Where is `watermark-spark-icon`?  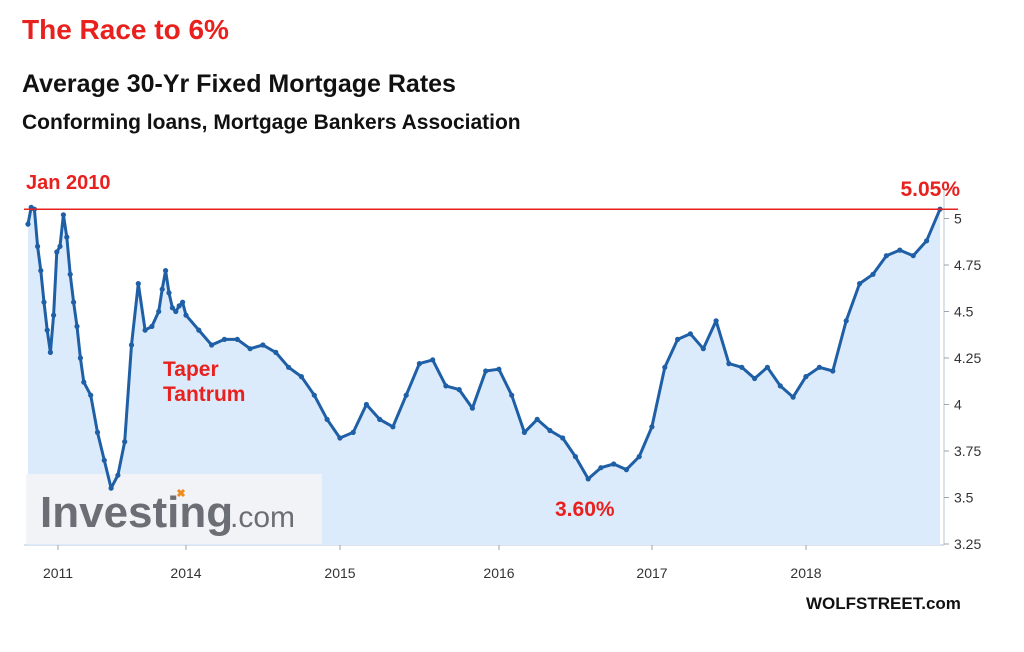 watermark-spark-icon is located at coordinates (181, 493).